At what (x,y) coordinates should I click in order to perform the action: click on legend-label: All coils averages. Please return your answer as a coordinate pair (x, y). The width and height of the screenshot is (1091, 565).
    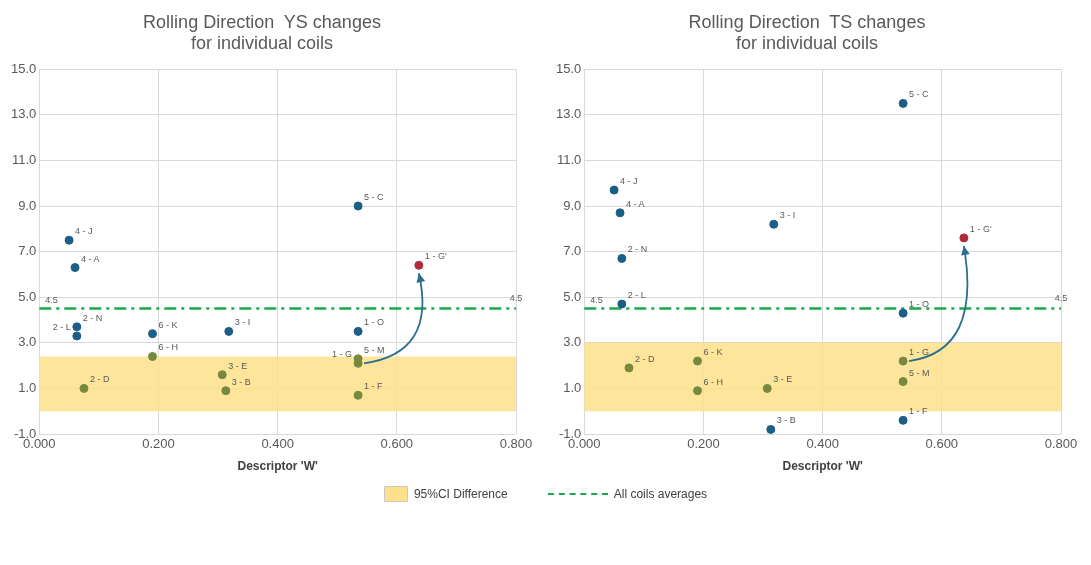
    Looking at the image, I should click on (660, 494).